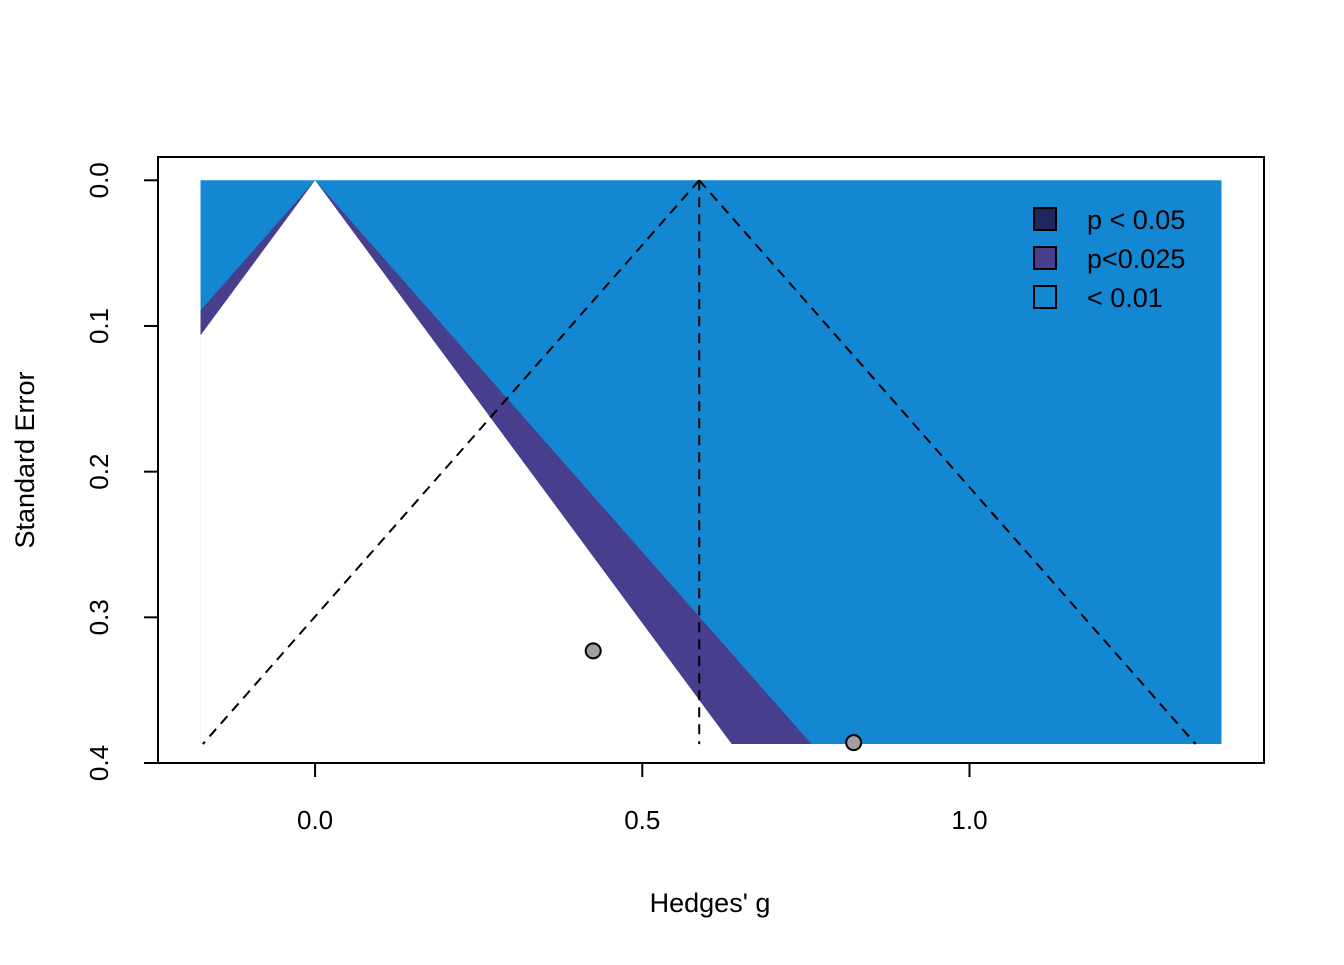 This screenshot has width=1344, height=965. Describe the element at coordinates (723, 697) in the screenshot. I see `study-points` at that location.